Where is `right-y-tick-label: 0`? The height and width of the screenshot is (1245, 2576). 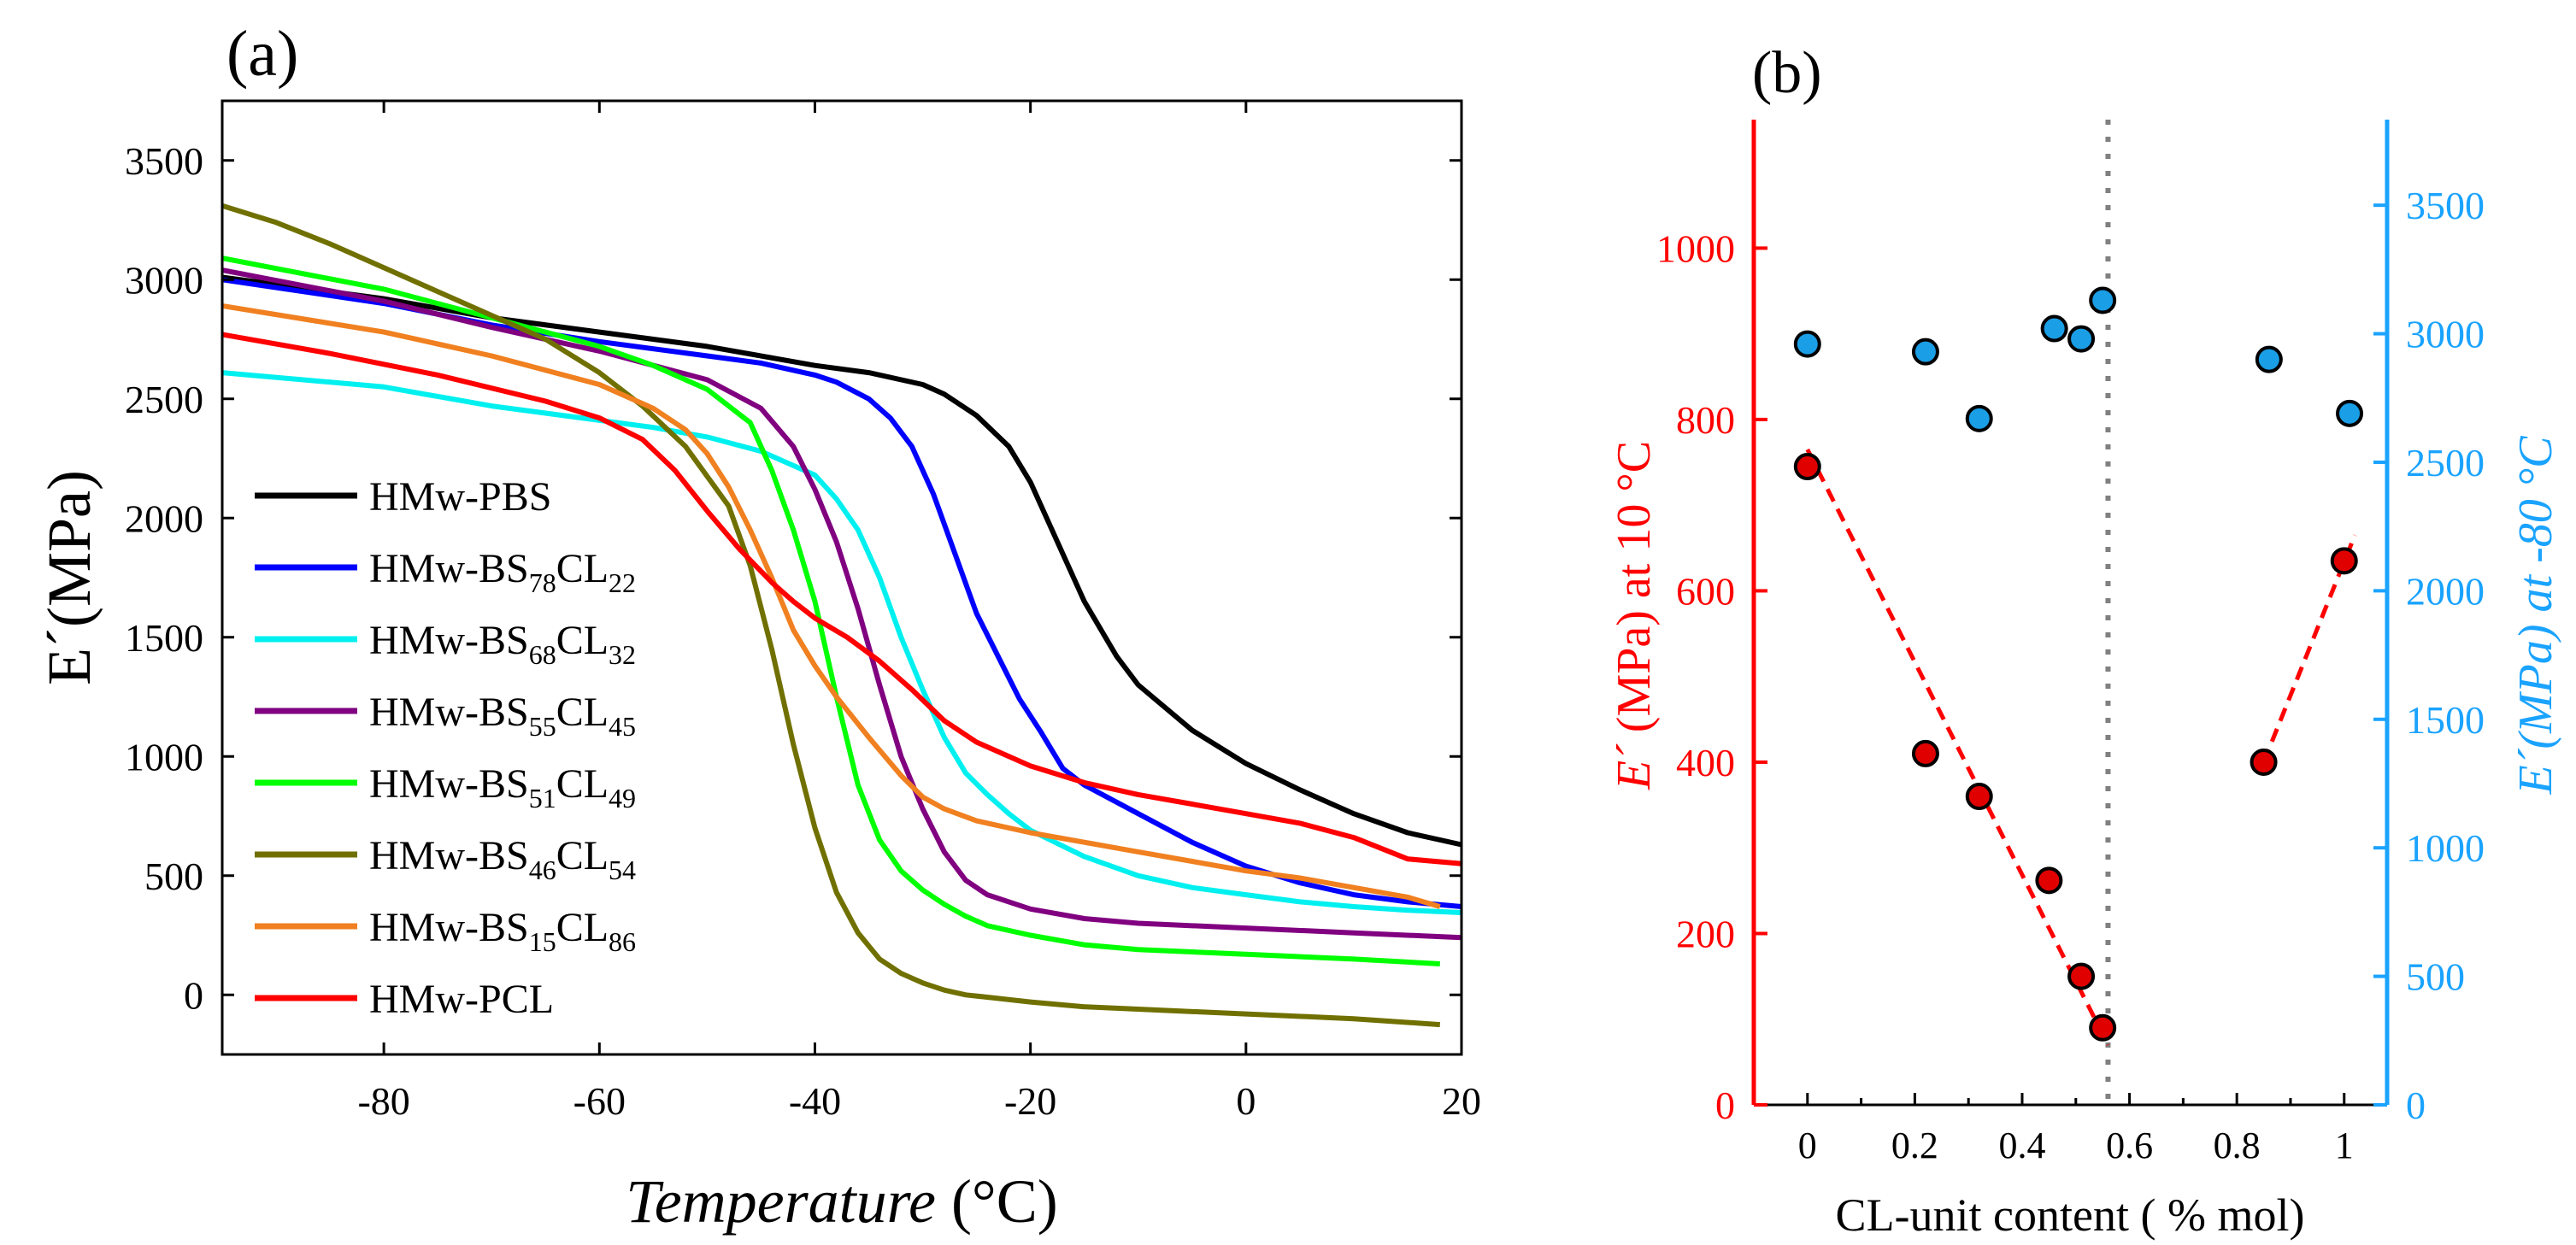
right-y-tick-label: 0 is located at coordinates (2416, 1106).